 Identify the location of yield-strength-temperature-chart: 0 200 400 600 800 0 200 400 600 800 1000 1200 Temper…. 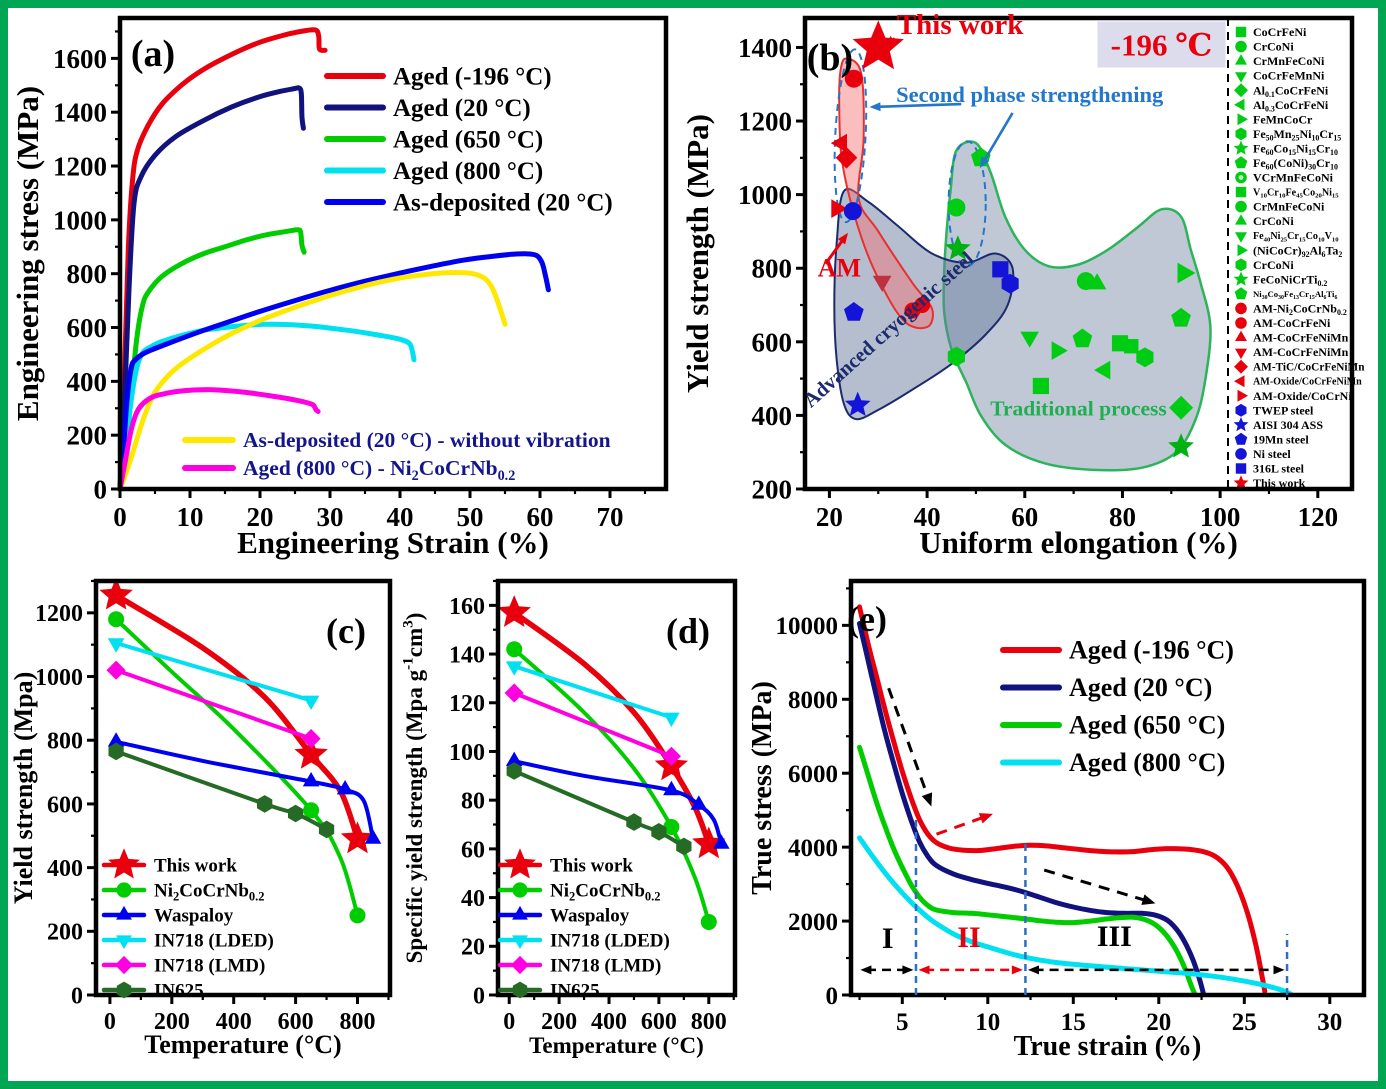
(201, 818).